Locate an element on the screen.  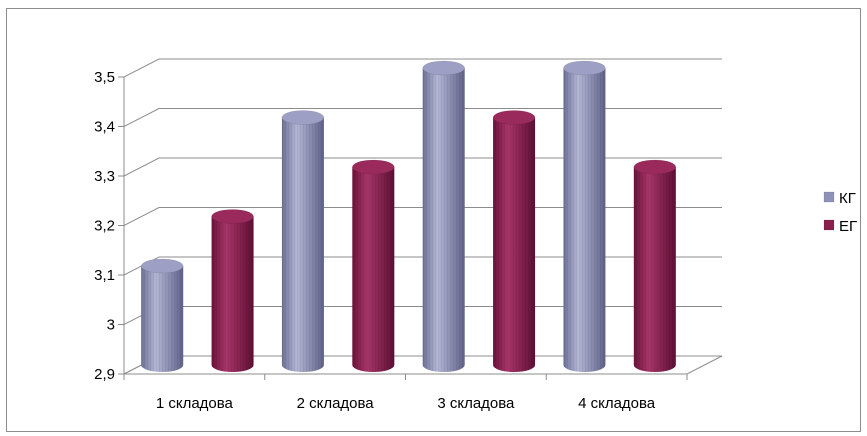
legend-item-kg: КГ is located at coordinates (839, 198).